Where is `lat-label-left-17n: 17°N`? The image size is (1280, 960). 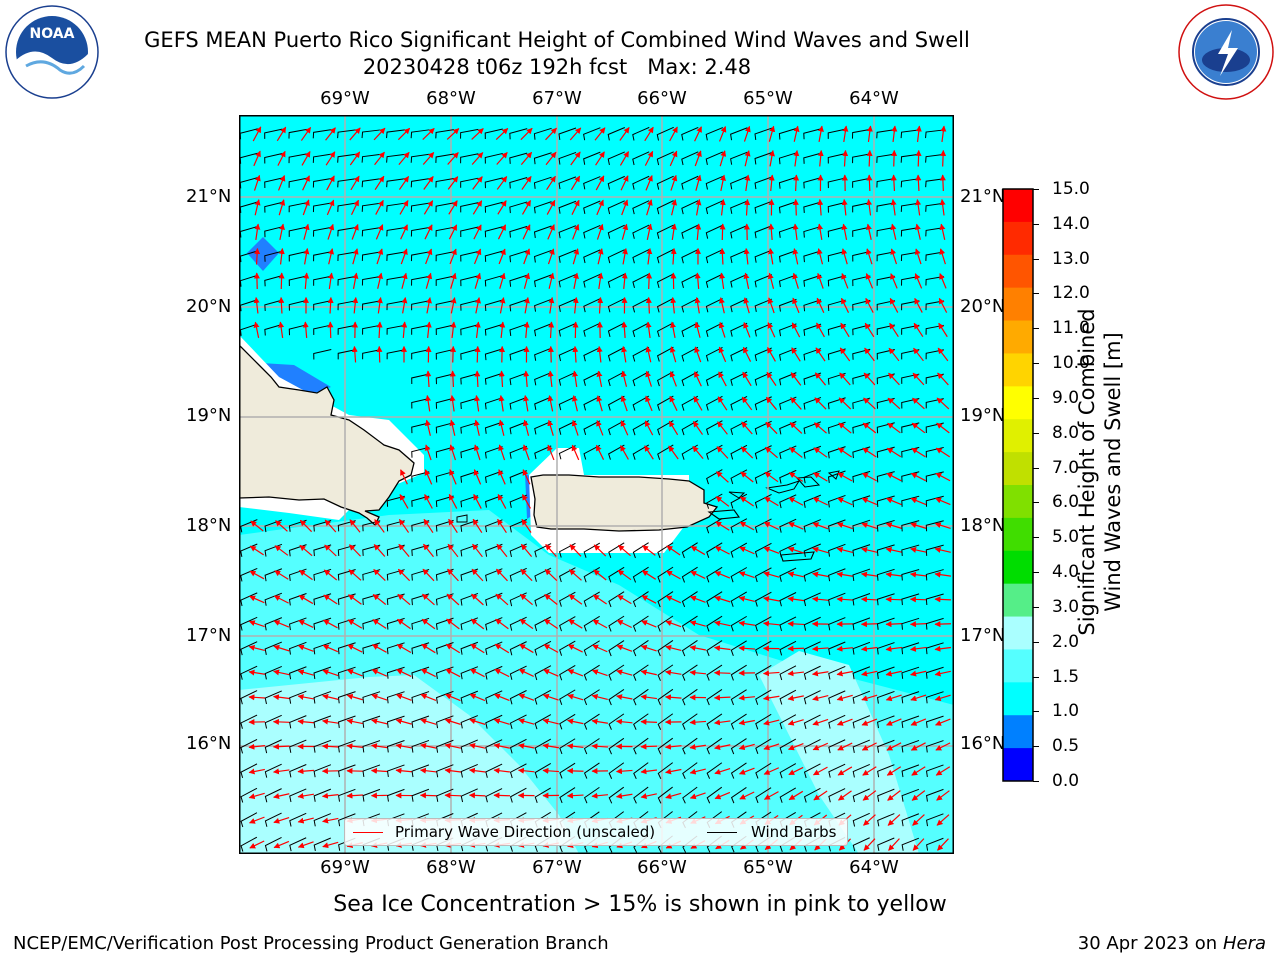
lat-label-left-17n: 17°N is located at coordinates (209, 635).